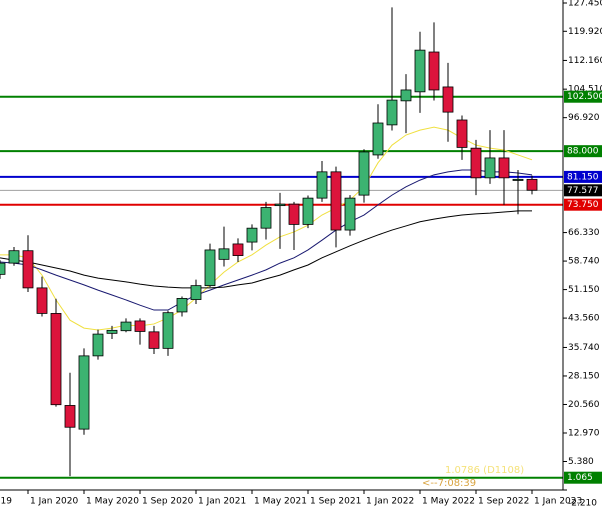 The width and height of the screenshot is (602, 512). What do you see at coordinates (168, 502) in the screenshot?
I see `x-tick-label: 1 Sep 2020` at bounding box center [168, 502].